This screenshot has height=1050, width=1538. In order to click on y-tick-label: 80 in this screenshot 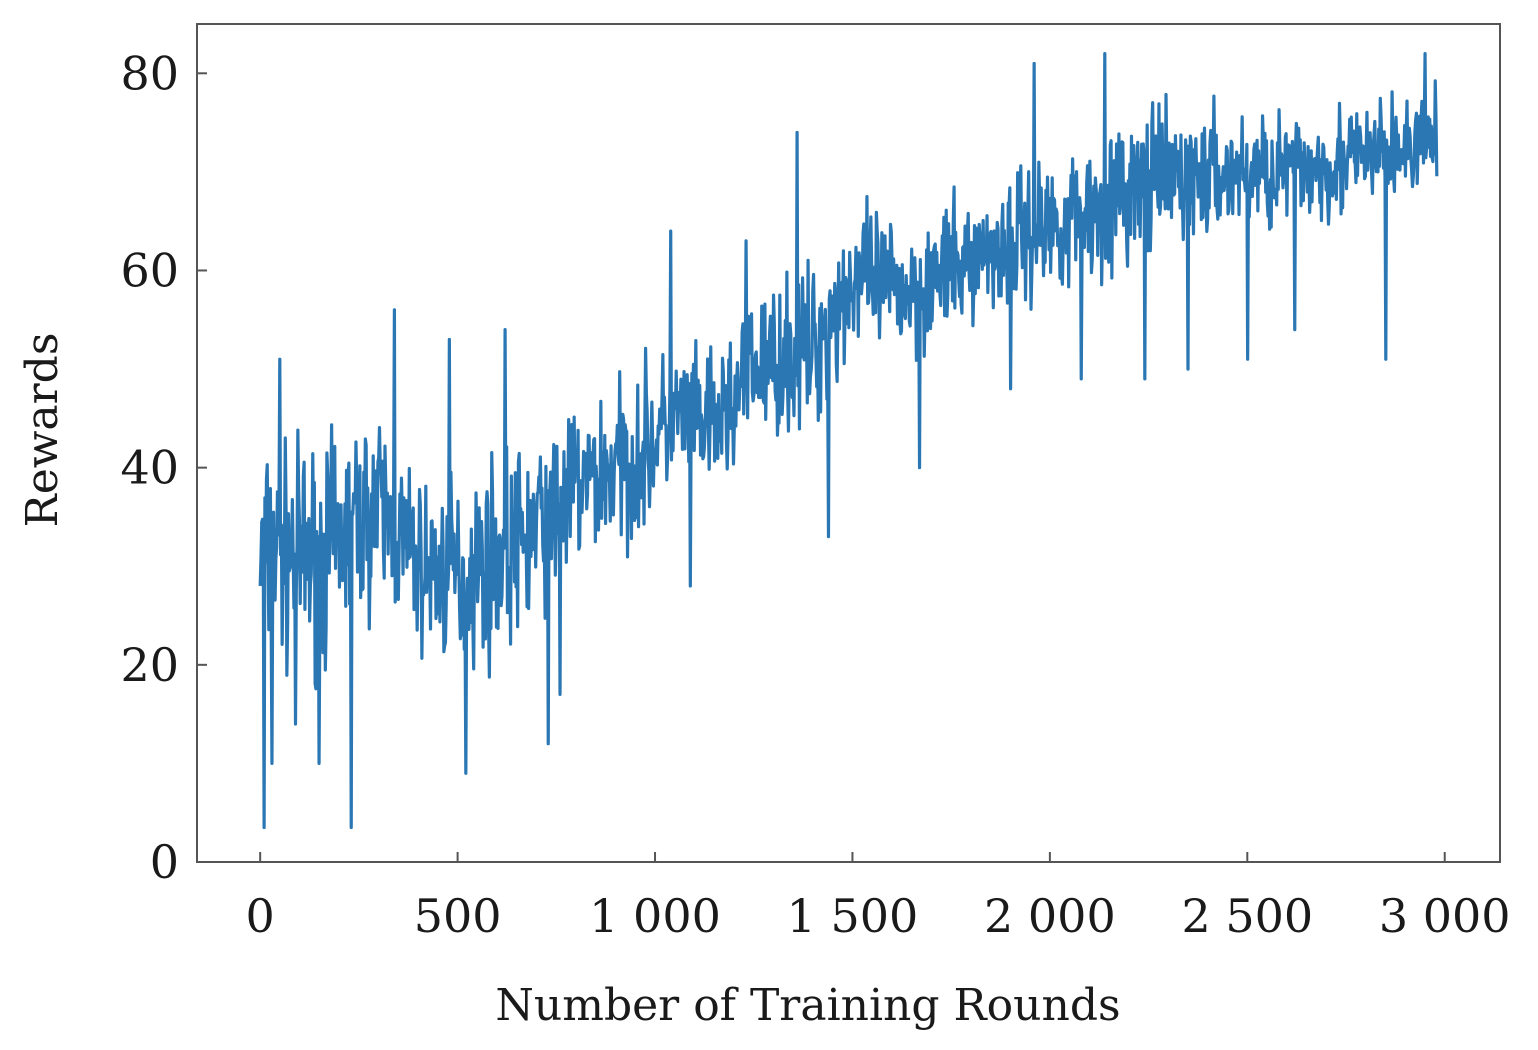, I will do `click(149, 73)`.